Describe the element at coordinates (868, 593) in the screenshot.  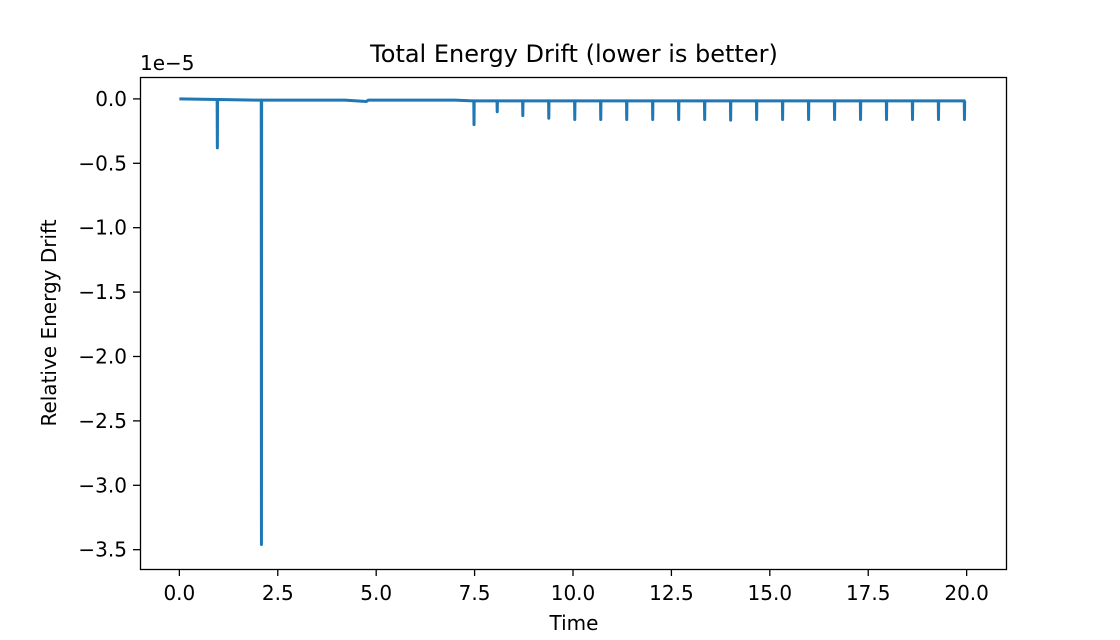
I see `x-tick-label: 17.5` at that location.